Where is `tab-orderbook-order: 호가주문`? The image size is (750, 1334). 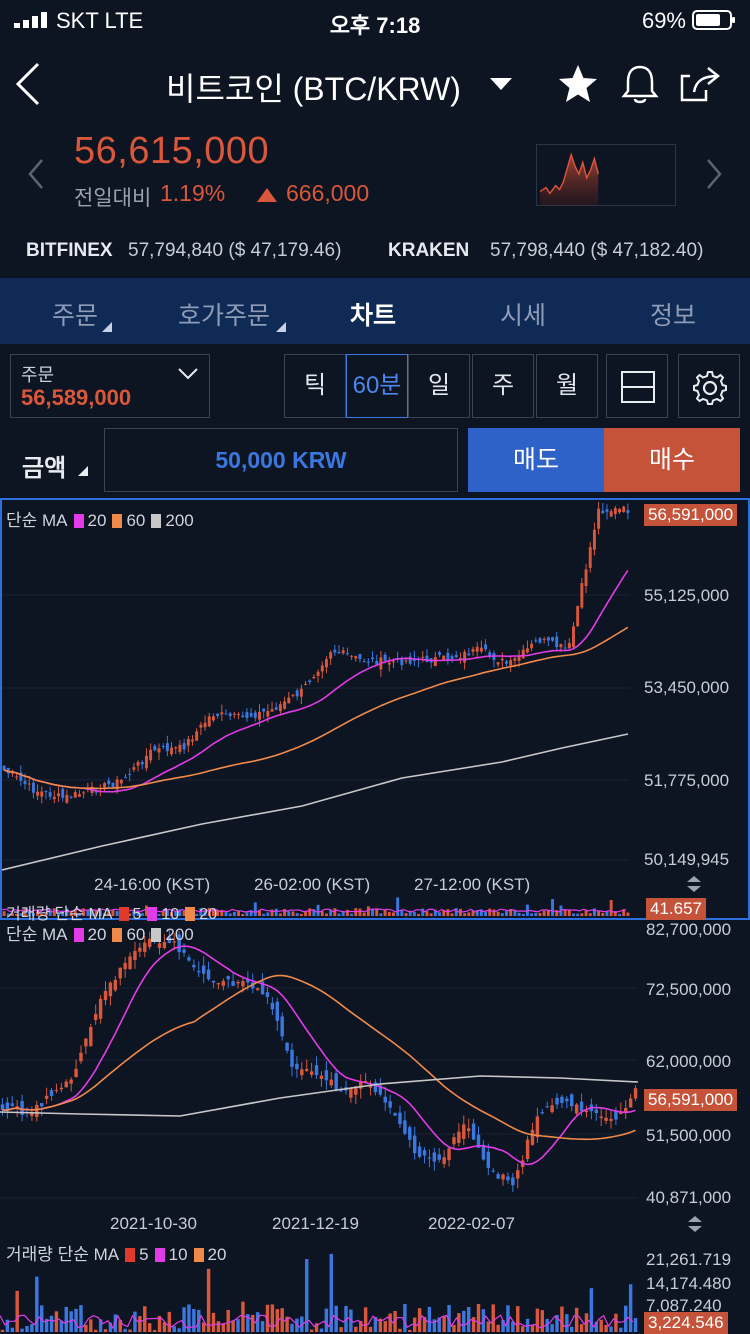 tab-orderbook-order: 호가주문 is located at coordinates (224, 316).